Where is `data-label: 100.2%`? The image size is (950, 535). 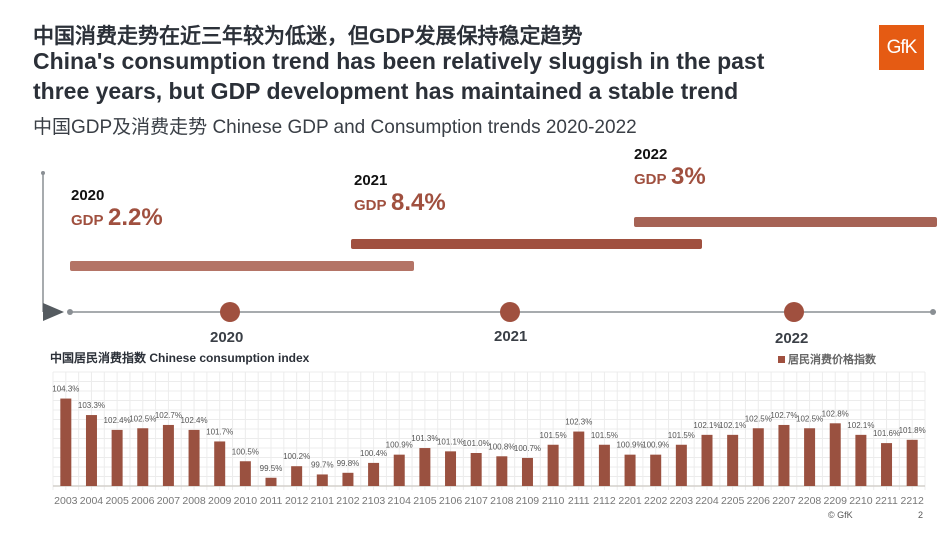 data-label: 100.2% is located at coordinates (296, 456).